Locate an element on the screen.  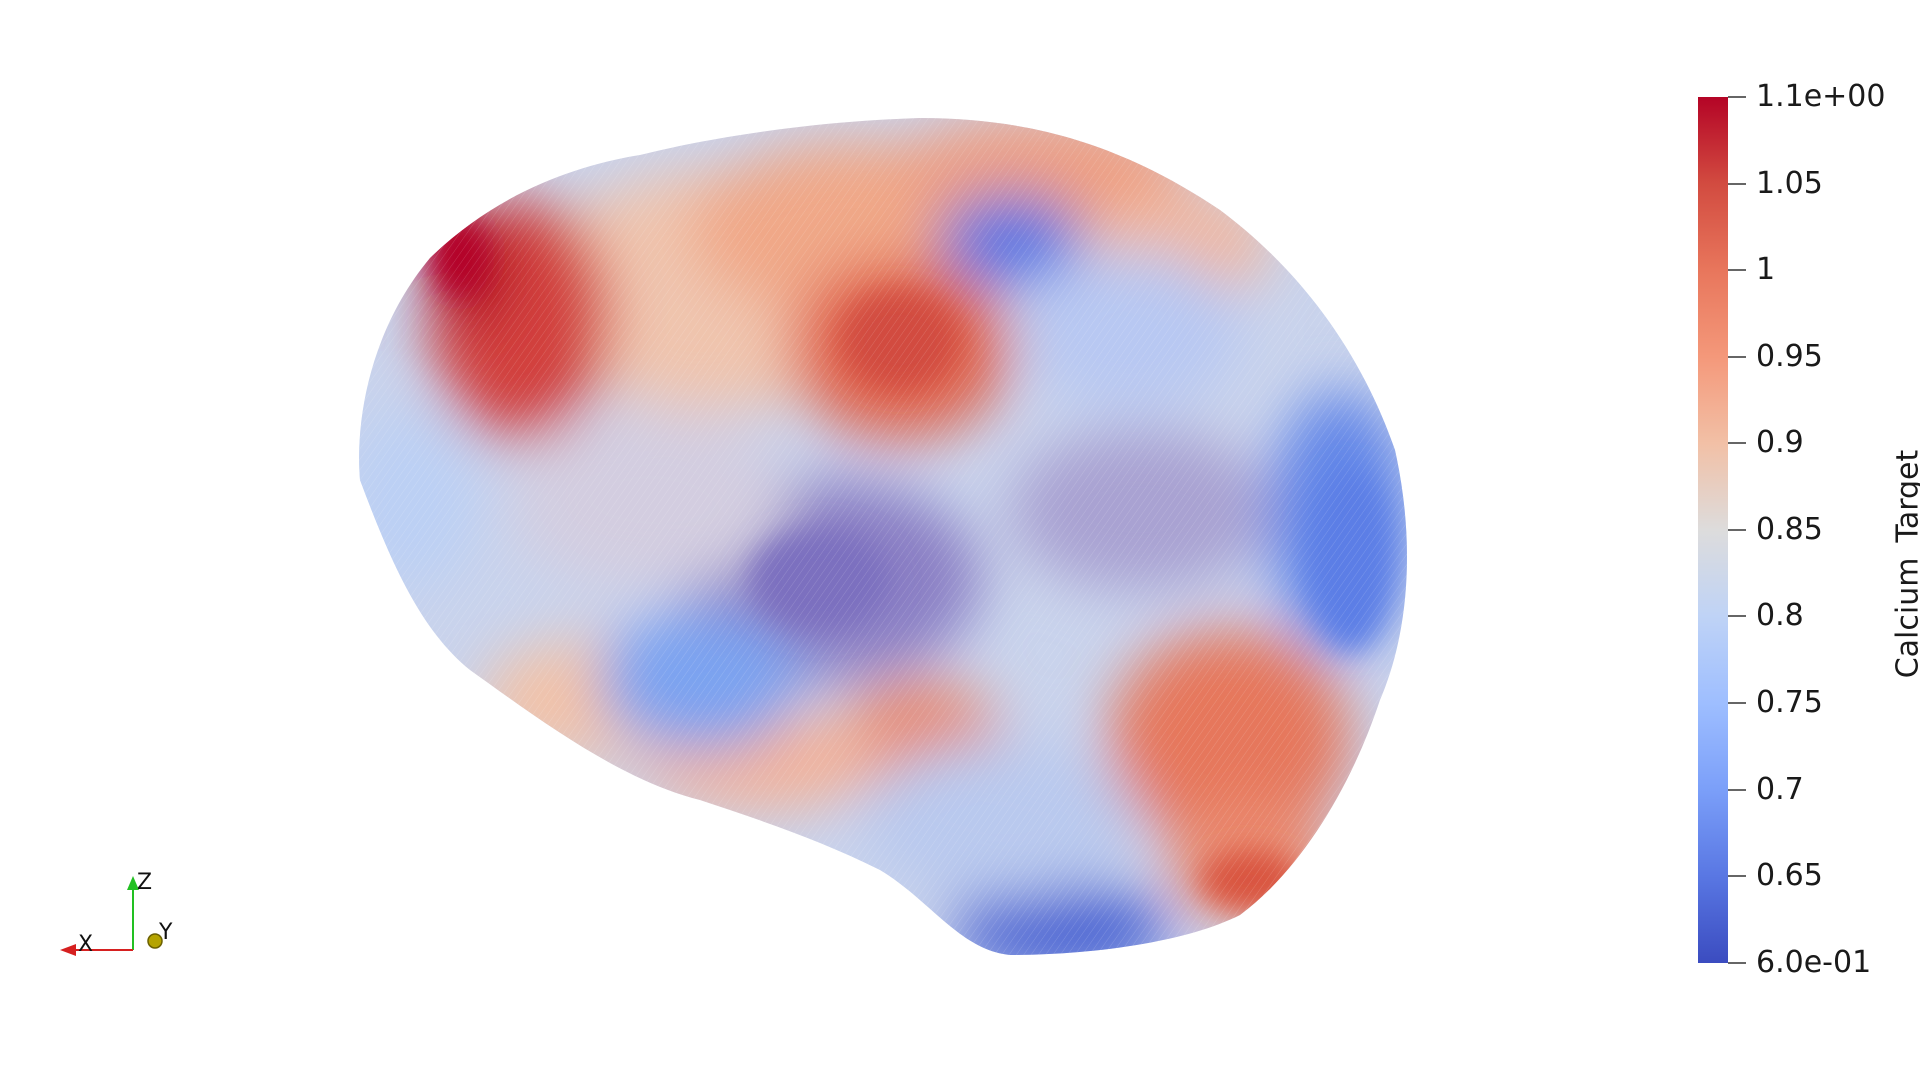
scalar-bar-gradient is located at coordinates (1713, 530).